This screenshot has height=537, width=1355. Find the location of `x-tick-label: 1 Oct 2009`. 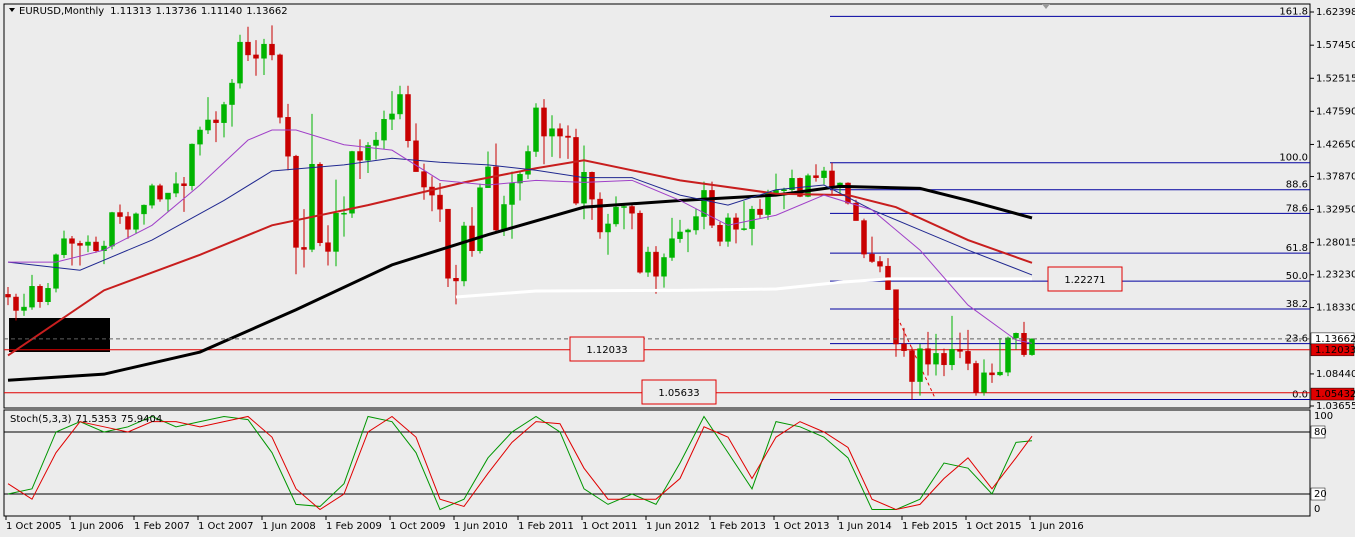

x-tick-label: 1 Oct 2009 is located at coordinates (417, 526).